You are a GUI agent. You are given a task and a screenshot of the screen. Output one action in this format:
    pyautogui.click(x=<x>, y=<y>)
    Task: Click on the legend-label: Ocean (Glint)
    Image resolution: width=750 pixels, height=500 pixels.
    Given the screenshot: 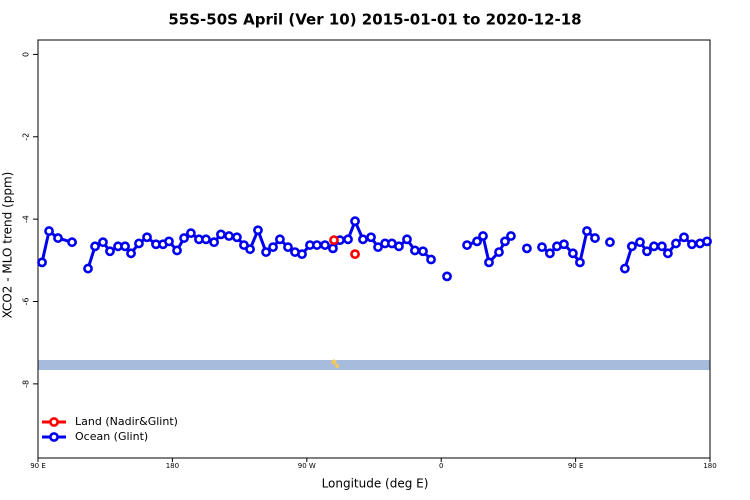 What is the action you would take?
    pyautogui.click(x=111, y=436)
    